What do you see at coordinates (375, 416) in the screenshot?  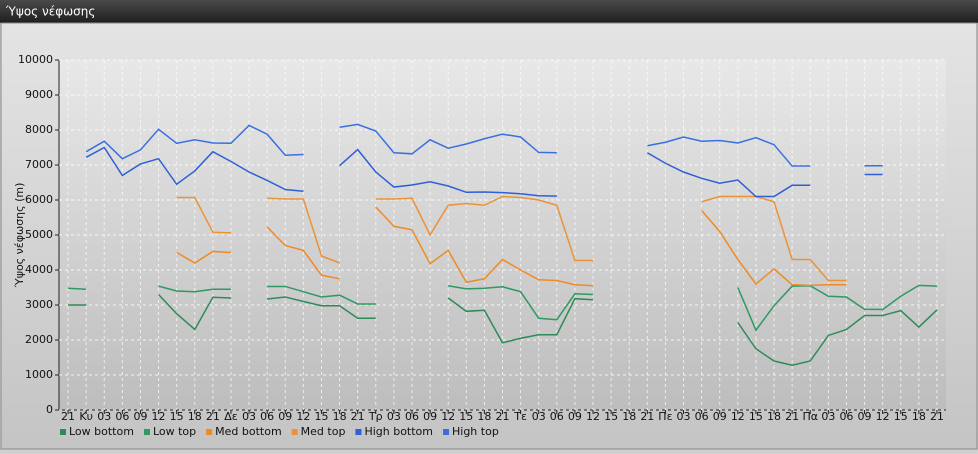 I see `x-tick-label: Τρ` at bounding box center [375, 416].